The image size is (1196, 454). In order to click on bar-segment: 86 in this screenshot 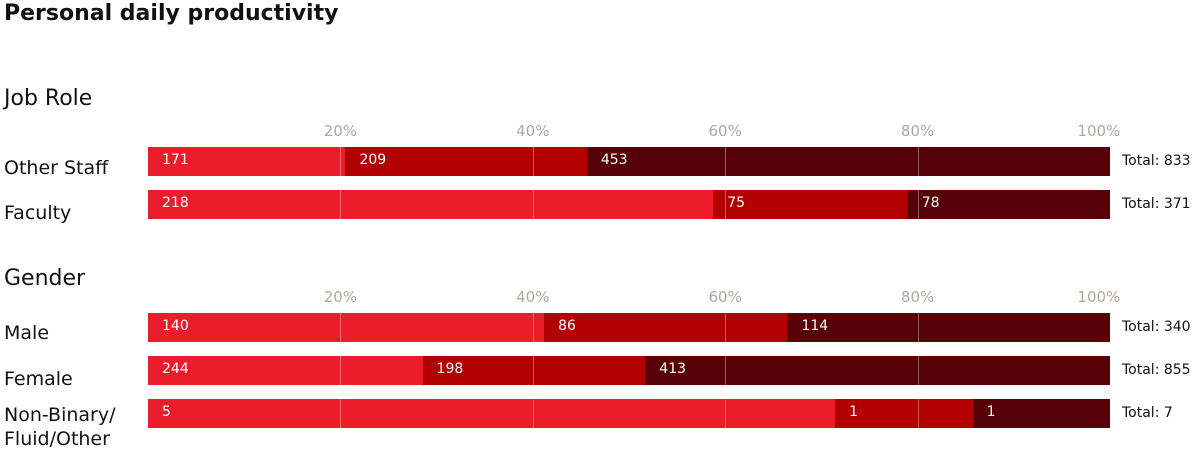, I will do `click(666, 327)`.